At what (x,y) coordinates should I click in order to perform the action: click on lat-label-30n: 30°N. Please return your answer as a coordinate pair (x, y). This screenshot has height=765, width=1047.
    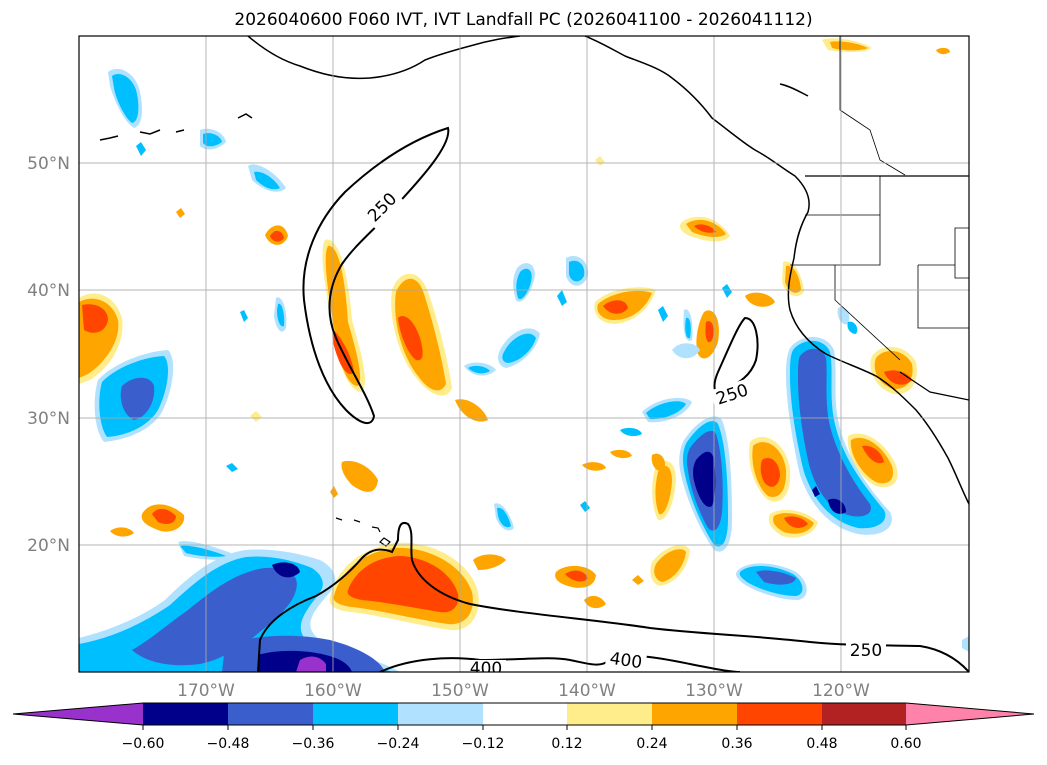
    Looking at the image, I should click on (48, 419).